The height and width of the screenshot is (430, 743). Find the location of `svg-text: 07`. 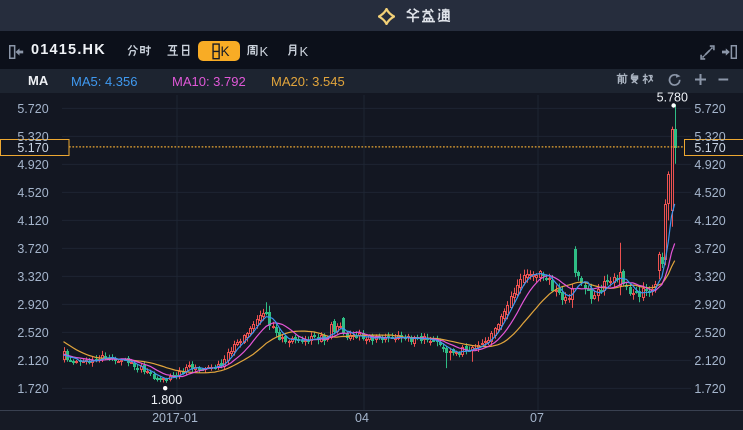

svg-text: 07 is located at coordinates (537, 418).